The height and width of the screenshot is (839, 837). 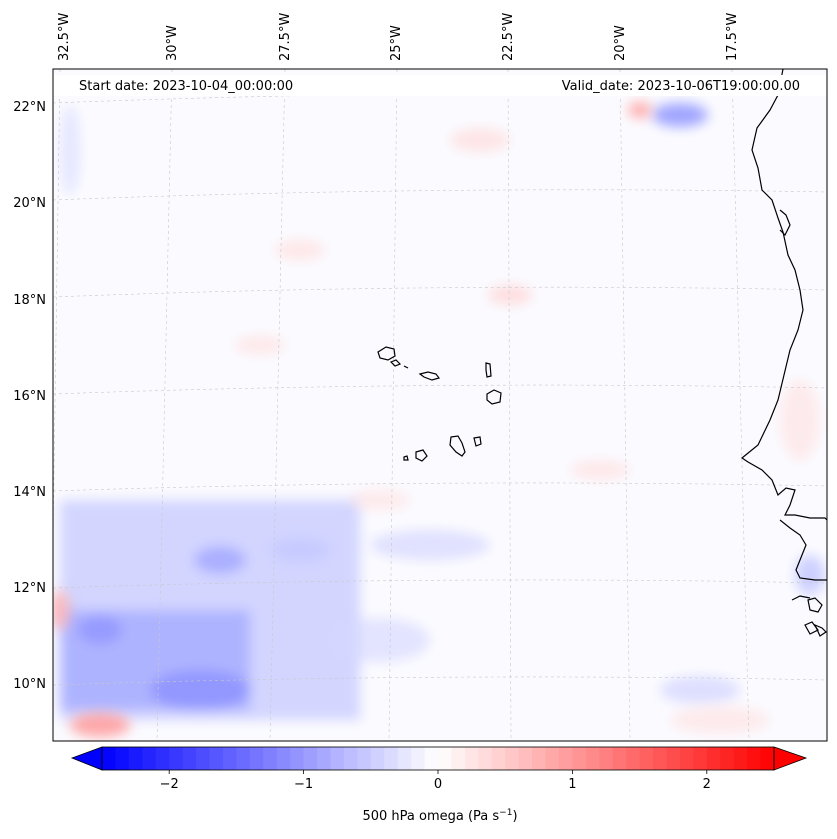 I want to click on lon-label-27-5w: 27.5°W, so click(x=285, y=37).